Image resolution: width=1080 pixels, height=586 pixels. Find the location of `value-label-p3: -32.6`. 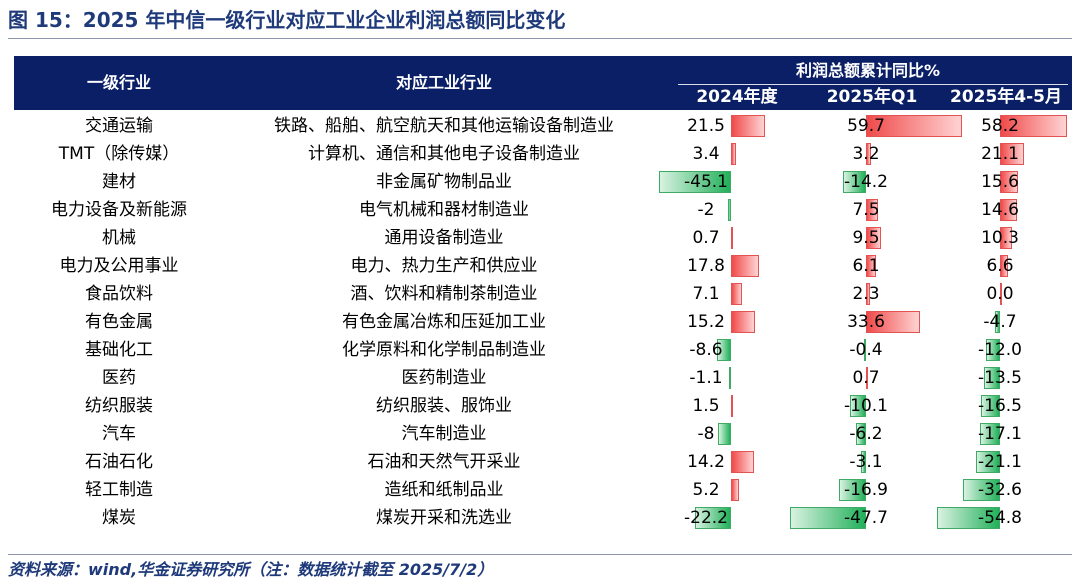

value-label-p3: -32.6 is located at coordinates (1000, 490).